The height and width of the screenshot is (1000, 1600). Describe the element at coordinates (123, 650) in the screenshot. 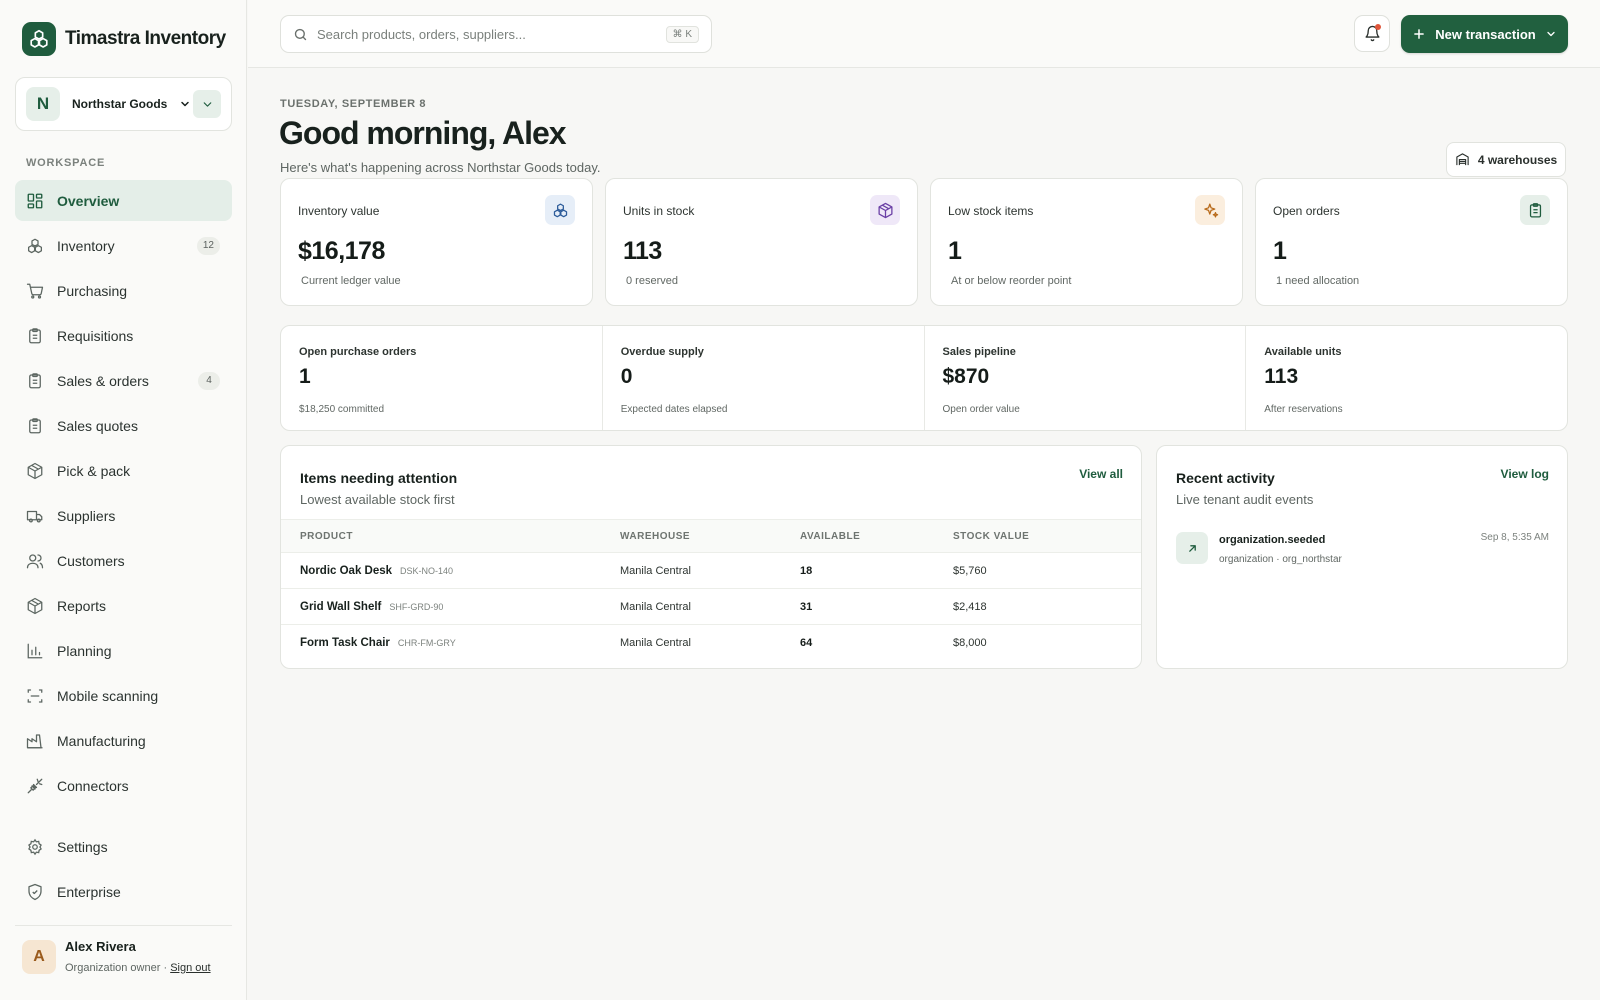

I see `sidebar-item-planning: Planning` at that location.